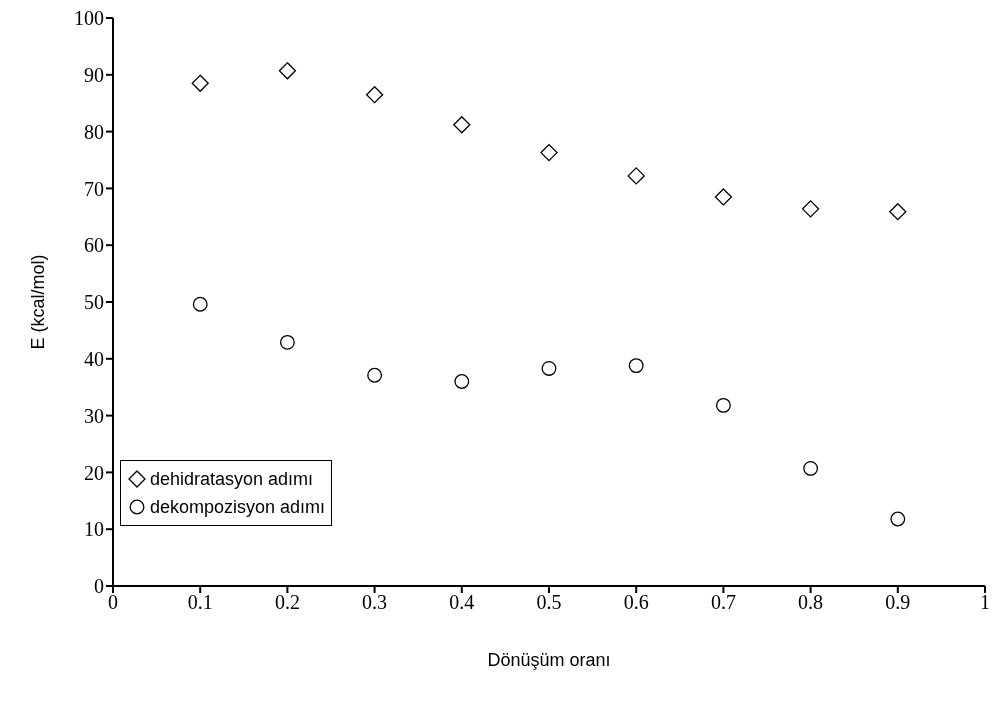 This screenshot has width=1003, height=704. What do you see at coordinates (232, 479) in the screenshot?
I see `legend-label: dehidratasyon adımı` at bounding box center [232, 479].